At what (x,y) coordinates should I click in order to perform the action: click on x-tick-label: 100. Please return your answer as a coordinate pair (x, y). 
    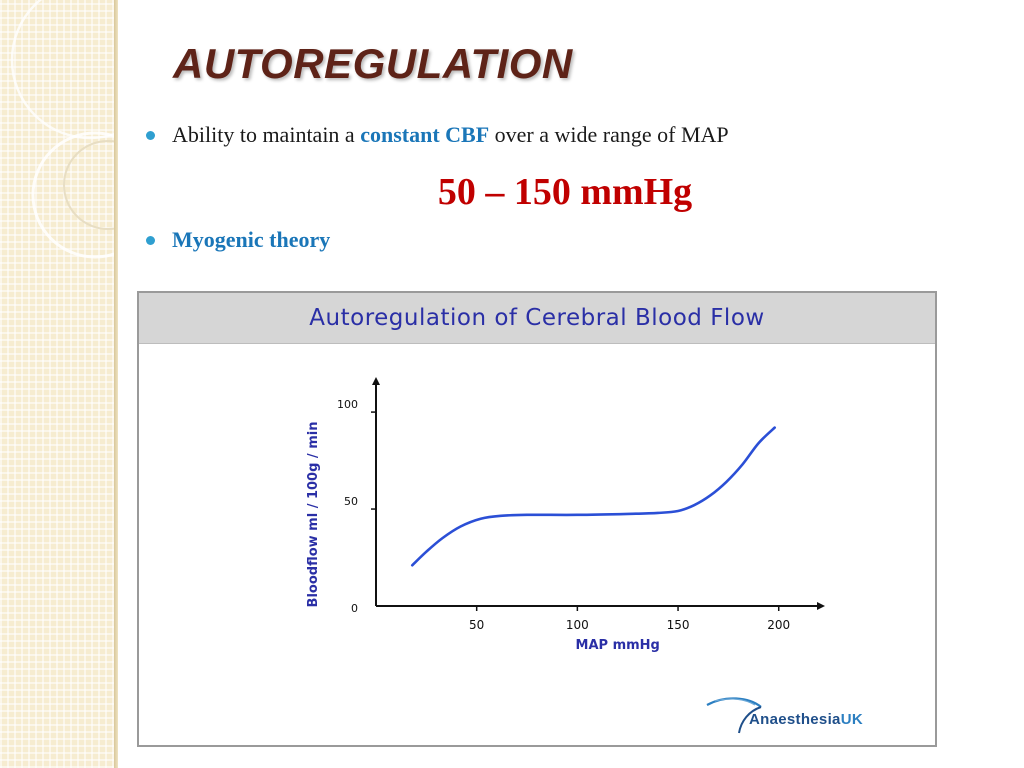
    Looking at the image, I should click on (577, 625).